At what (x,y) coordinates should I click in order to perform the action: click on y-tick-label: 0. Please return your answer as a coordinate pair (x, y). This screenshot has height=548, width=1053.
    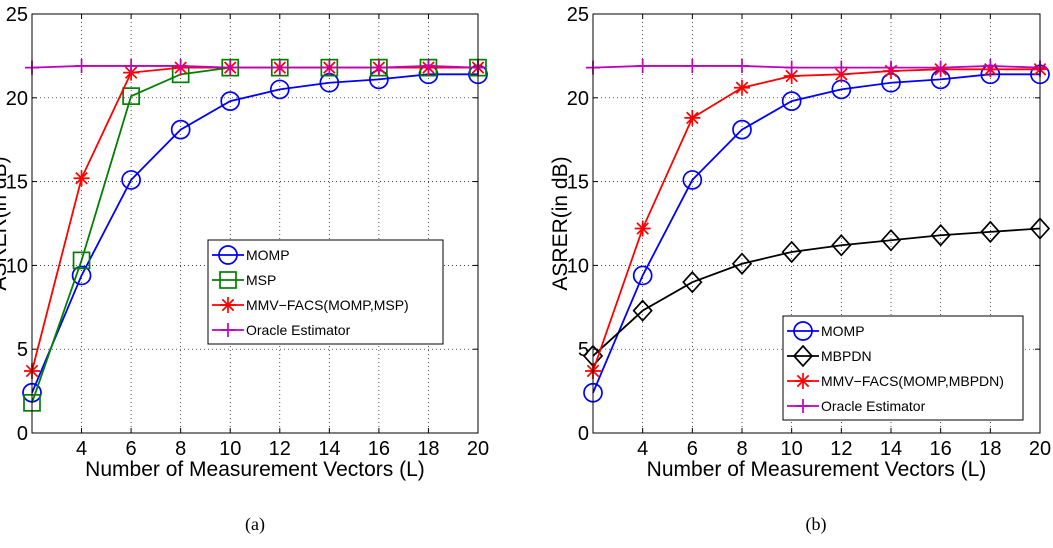
    Looking at the image, I should click on (22, 434).